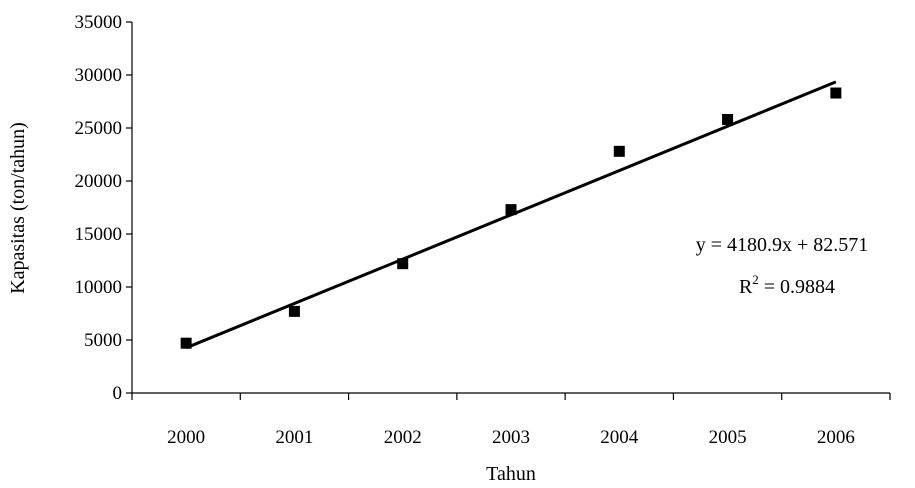  Describe the element at coordinates (746, 287) in the screenshot. I see `r-squared-symbol: R` at that location.